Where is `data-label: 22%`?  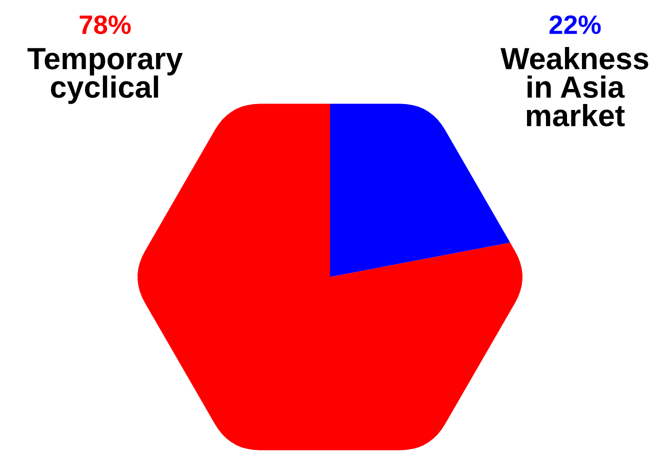 data-label: 22% is located at coordinates (575, 24).